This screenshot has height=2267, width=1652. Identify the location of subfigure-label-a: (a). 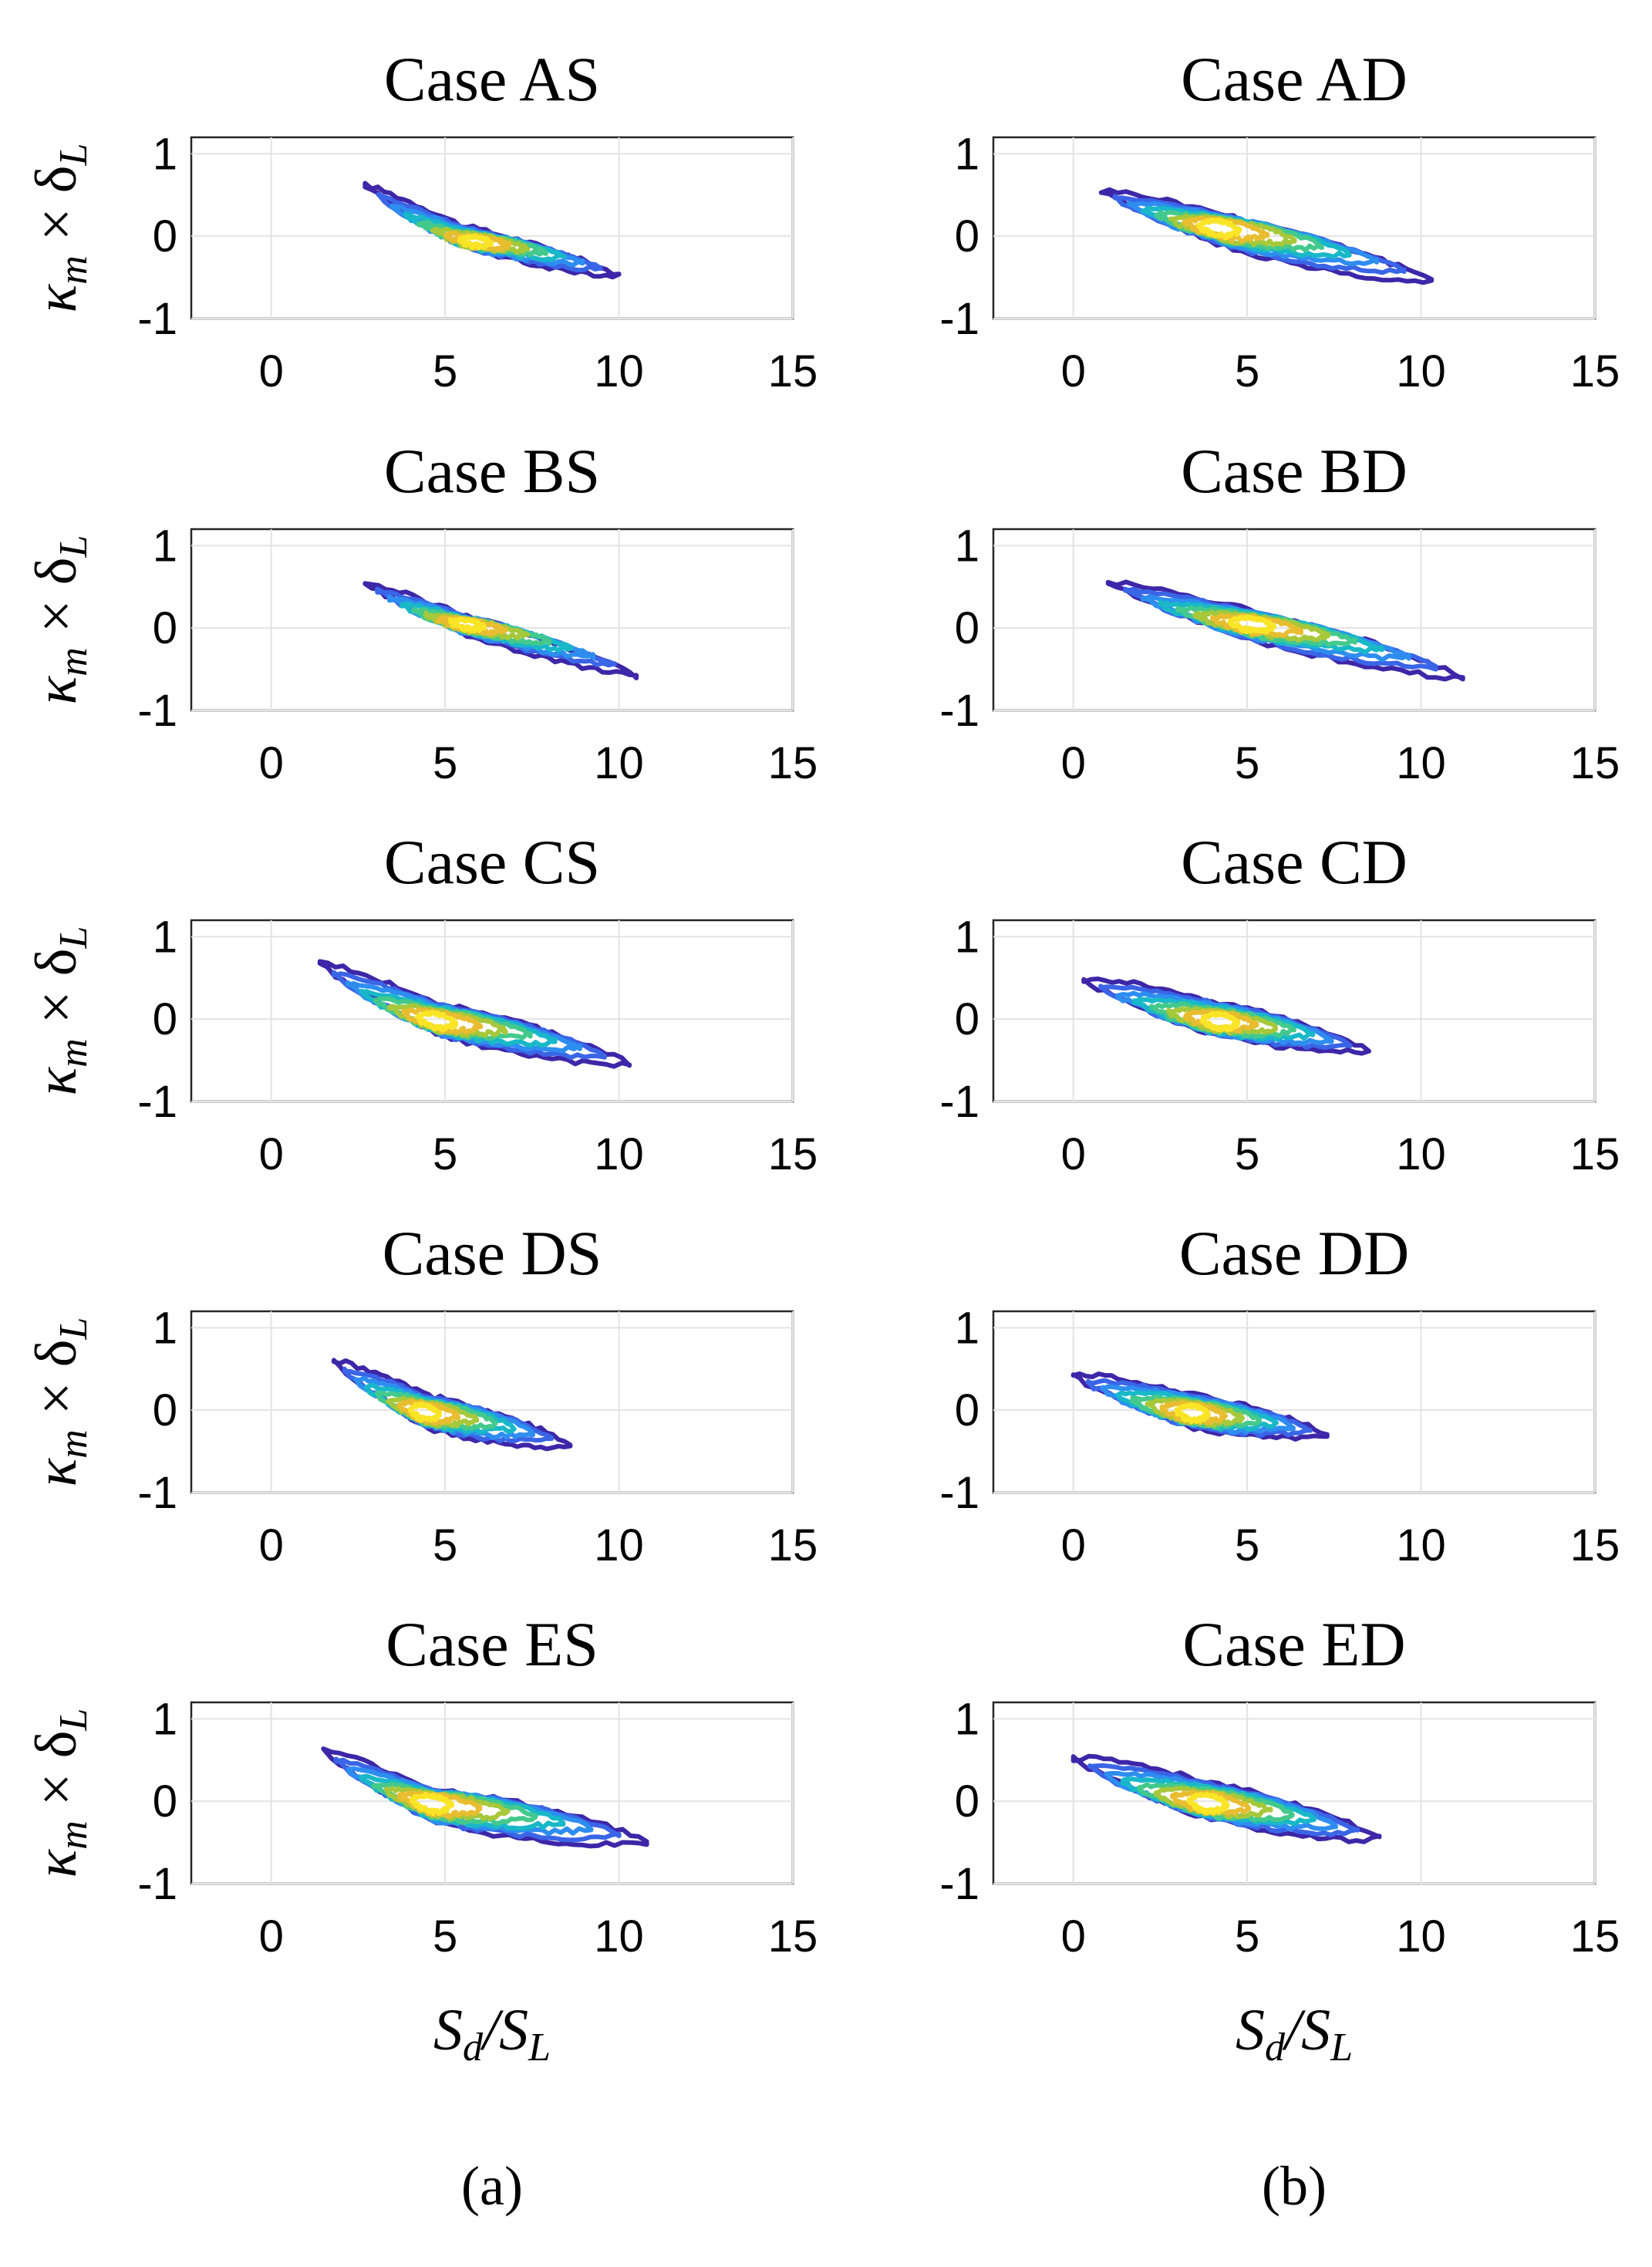
(492, 2186).